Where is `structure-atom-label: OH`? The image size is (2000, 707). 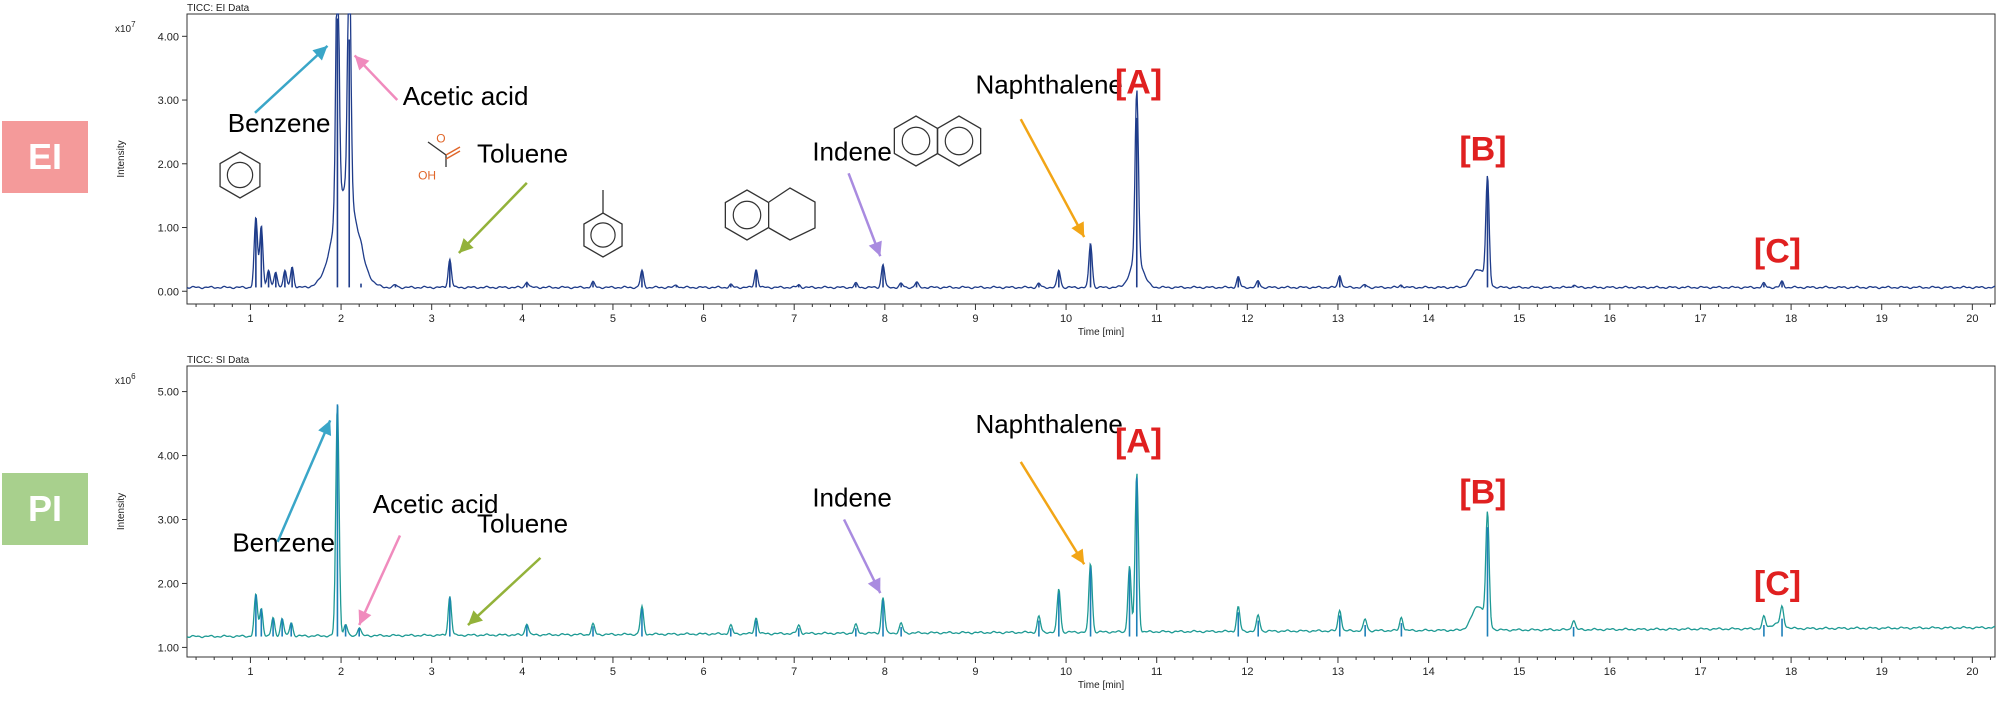
structure-atom-label: OH is located at coordinates (427, 176).